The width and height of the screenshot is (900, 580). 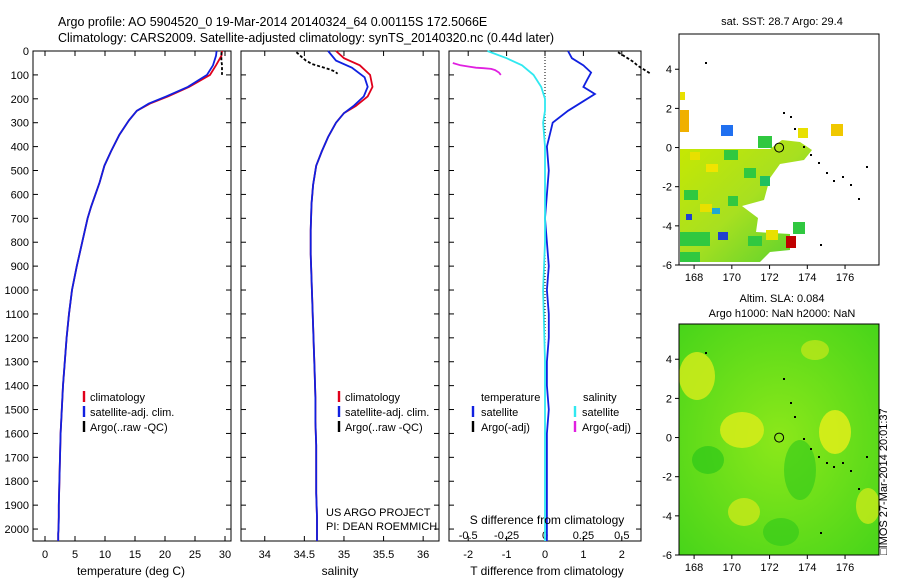 I want to click on legend-label-satellite-adj-sal: satellite-adj. clim., so click(x=387, y=413).